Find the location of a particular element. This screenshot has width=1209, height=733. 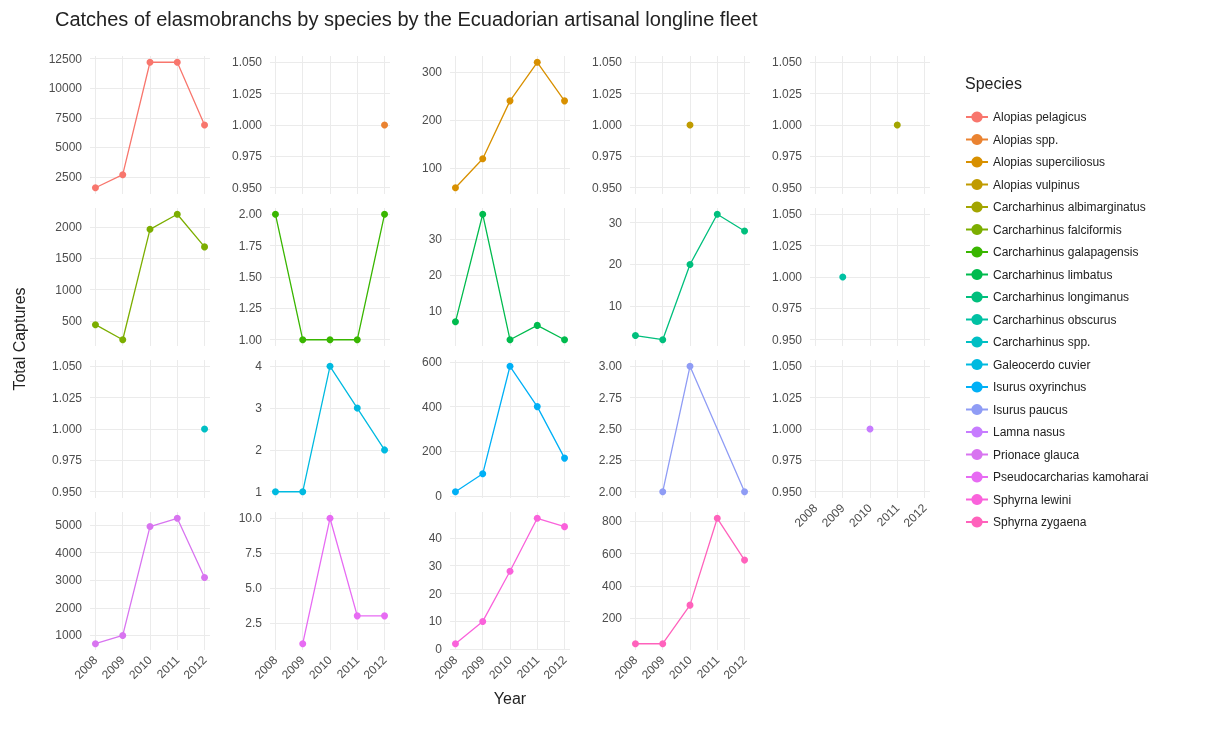

y-tick-label: 12500 is located at coordinates (65, 58).